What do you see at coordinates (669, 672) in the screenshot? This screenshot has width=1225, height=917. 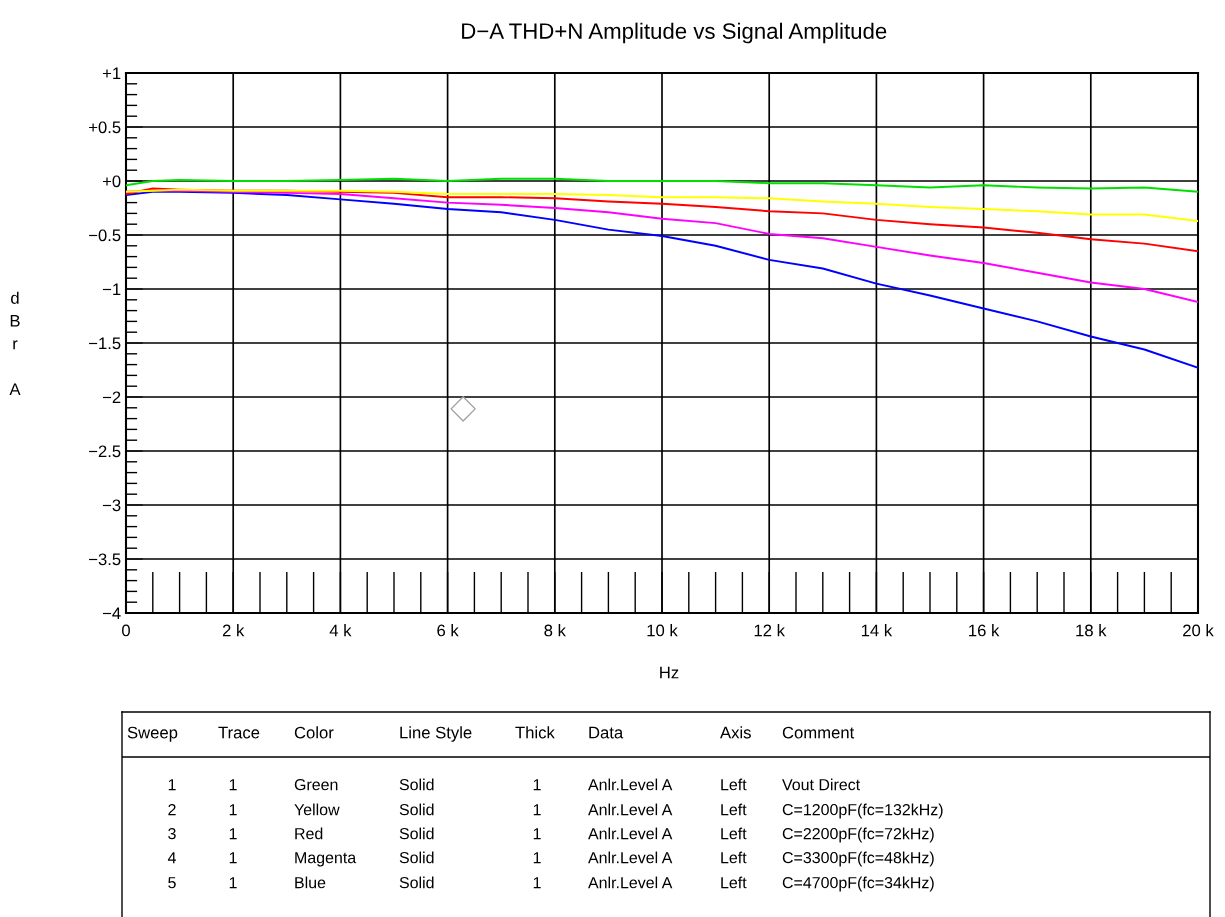 I see `x-axis-title: Hz` at bounding box center [669, 672].